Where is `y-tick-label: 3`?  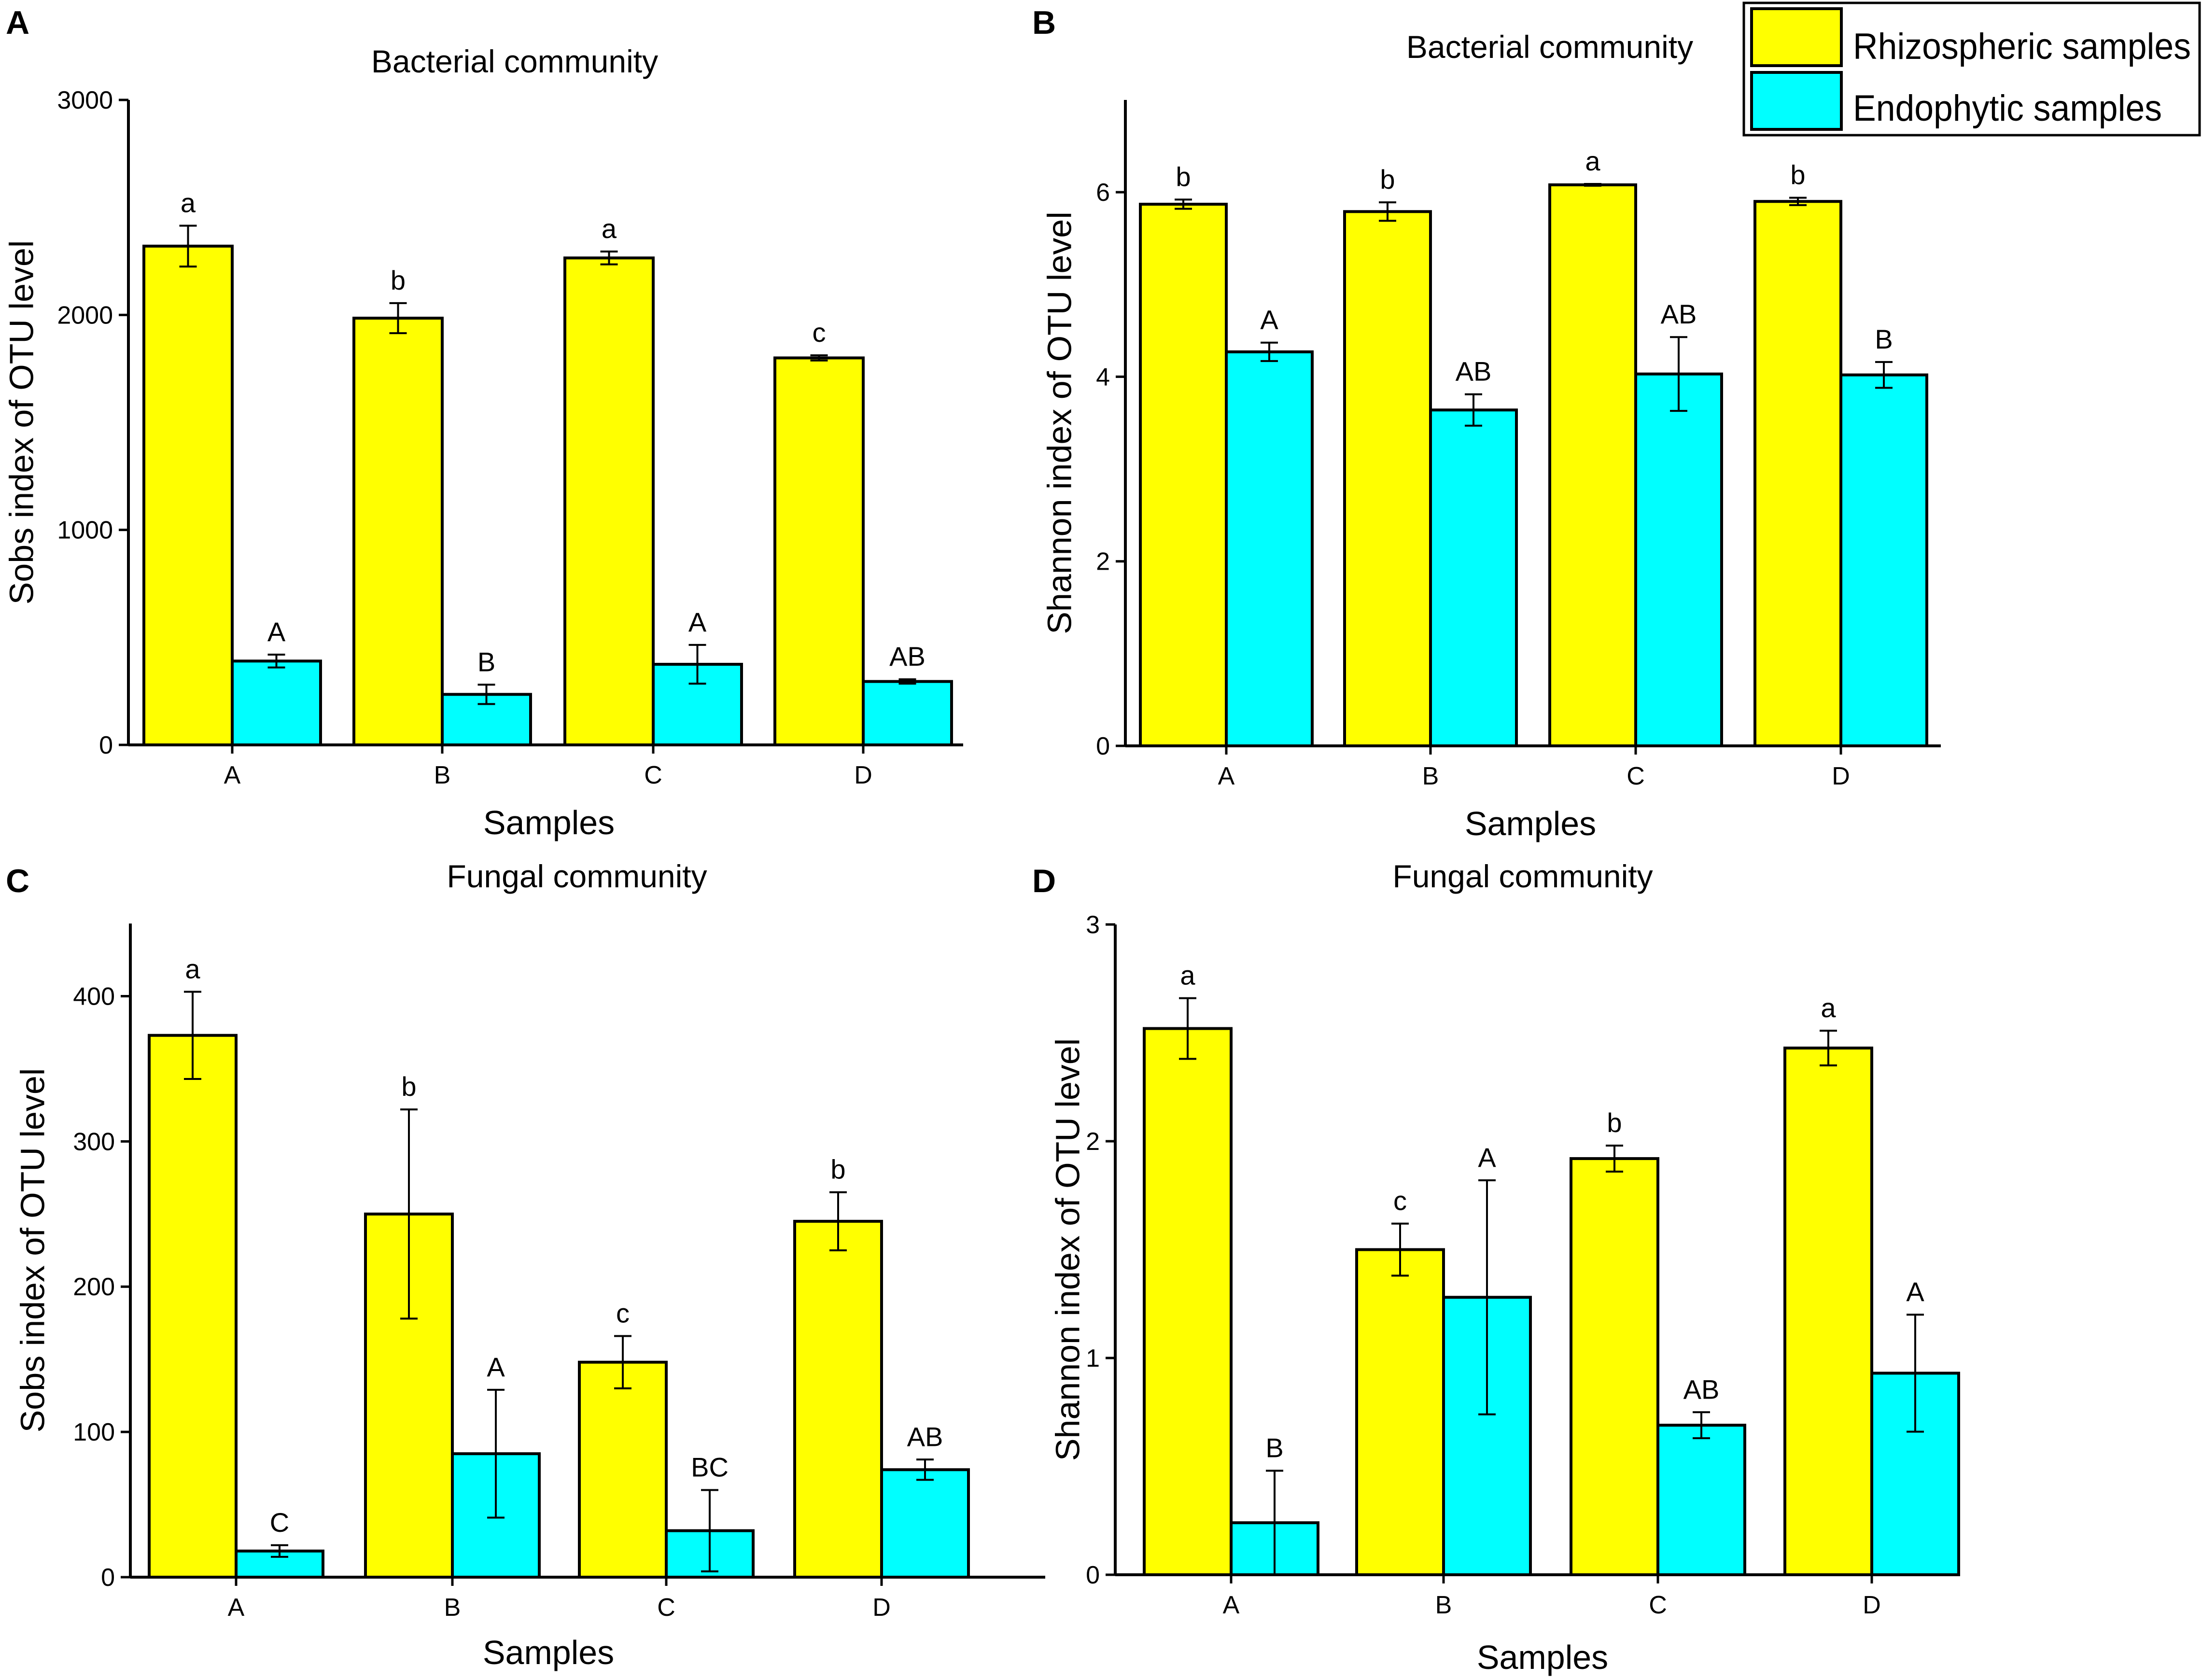
y-tick-label: 3 is located at coordinates (1093, 925).